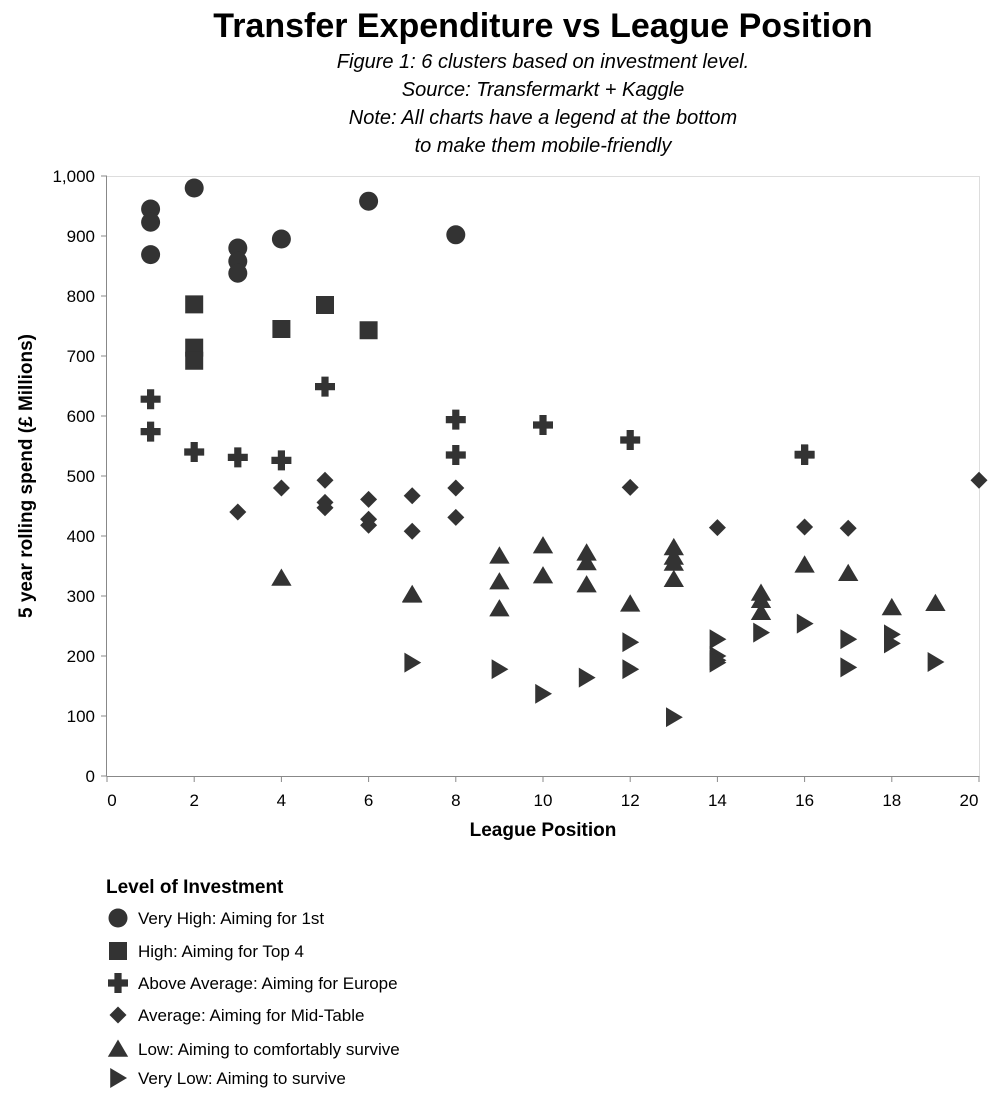 The image size is (1000, 1102). Describe the element at coordinates (81, 656) in the screenshot. I see `y-tick-label: 200` at that location.